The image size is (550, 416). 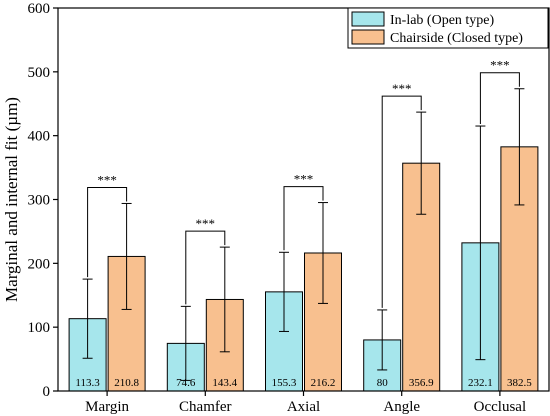 I want to click on bar-value-label: 356.9, so click(x=421, y=383).